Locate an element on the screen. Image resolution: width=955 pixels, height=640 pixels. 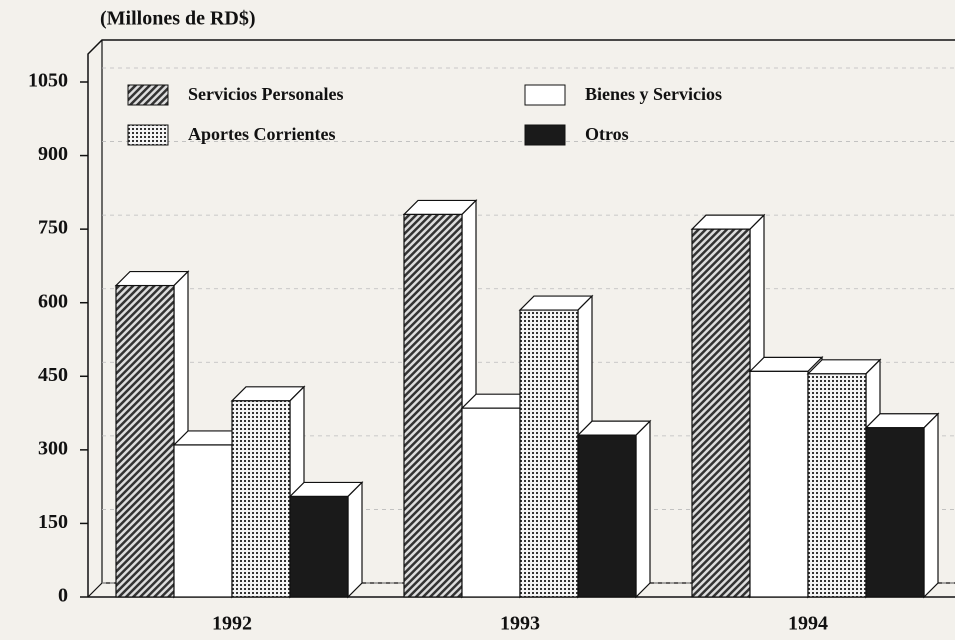
legend-label: Bienes y Servicios is located at coordinates (653, 94).